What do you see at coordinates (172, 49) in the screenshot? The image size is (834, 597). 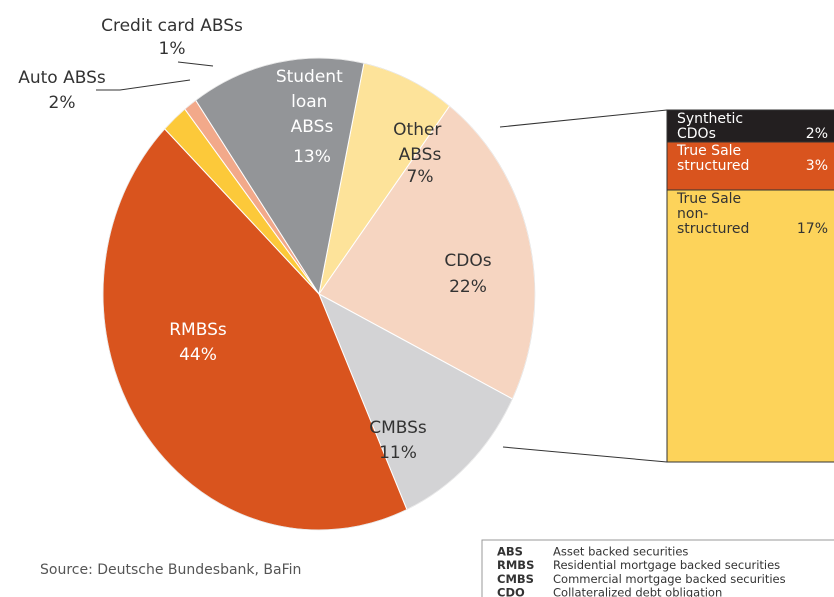 I see `slice-value: 1%` at bounding box center [172, 49].